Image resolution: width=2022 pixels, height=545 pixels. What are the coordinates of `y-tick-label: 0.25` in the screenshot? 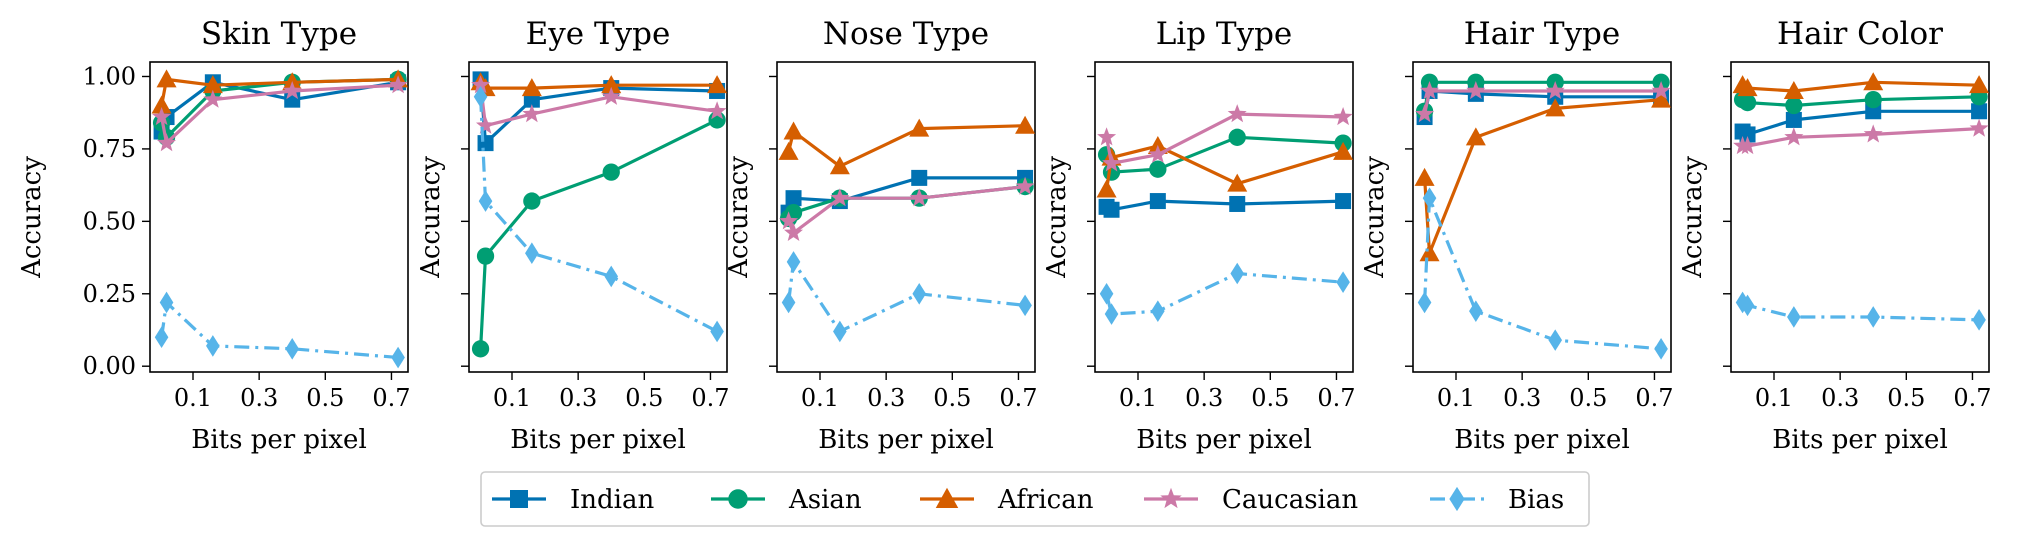 It's located at (109, 294).